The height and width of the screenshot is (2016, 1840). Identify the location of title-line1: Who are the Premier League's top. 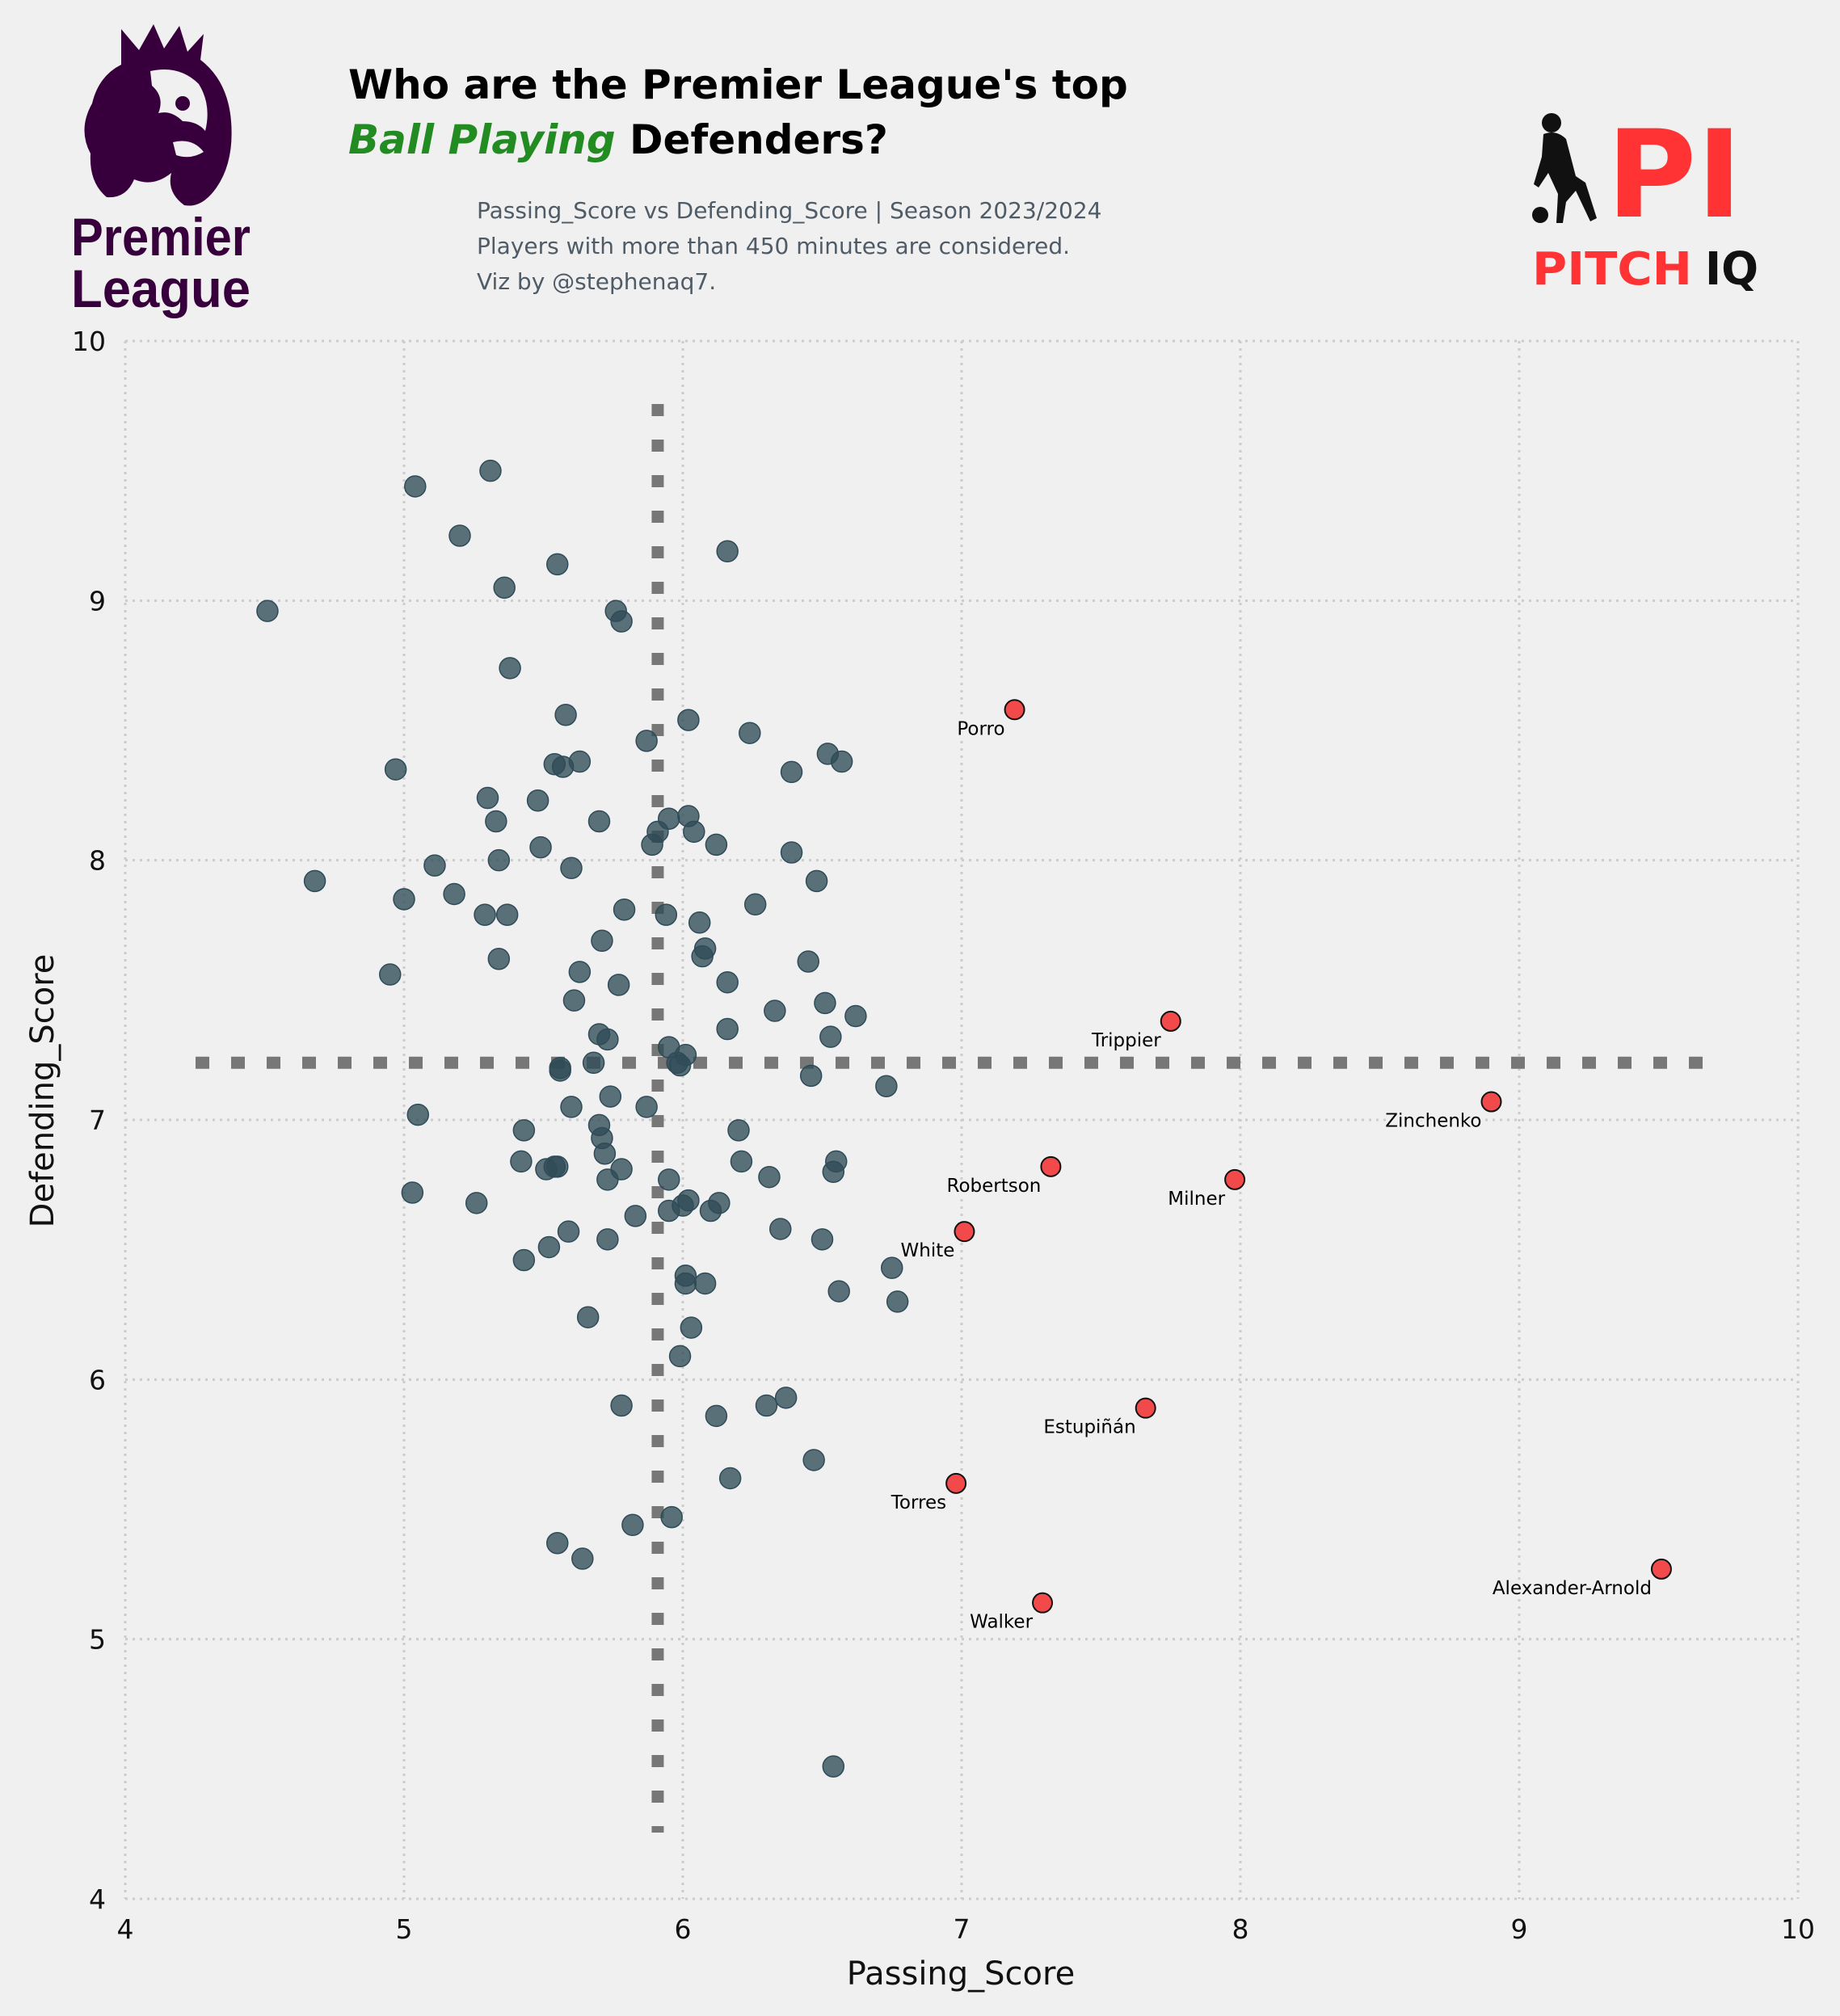
(738, 84).